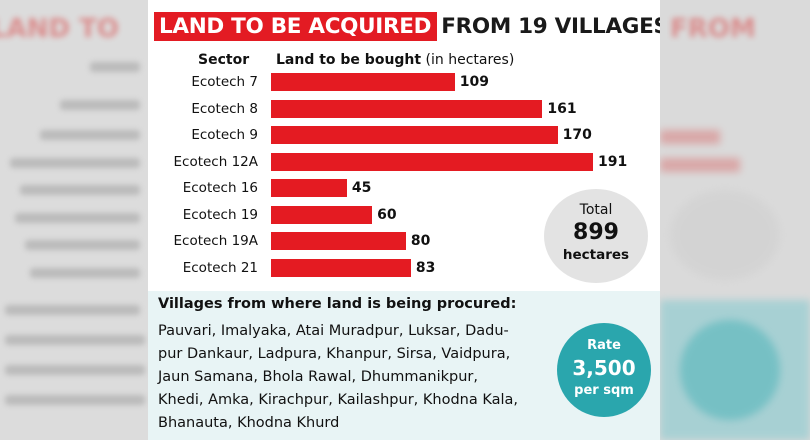 This screenshot has height=440, width=810. Describe the element at coordinates (220, 188) in the screenshot. I see `bar-category-label: Ecotech 16` at that location.